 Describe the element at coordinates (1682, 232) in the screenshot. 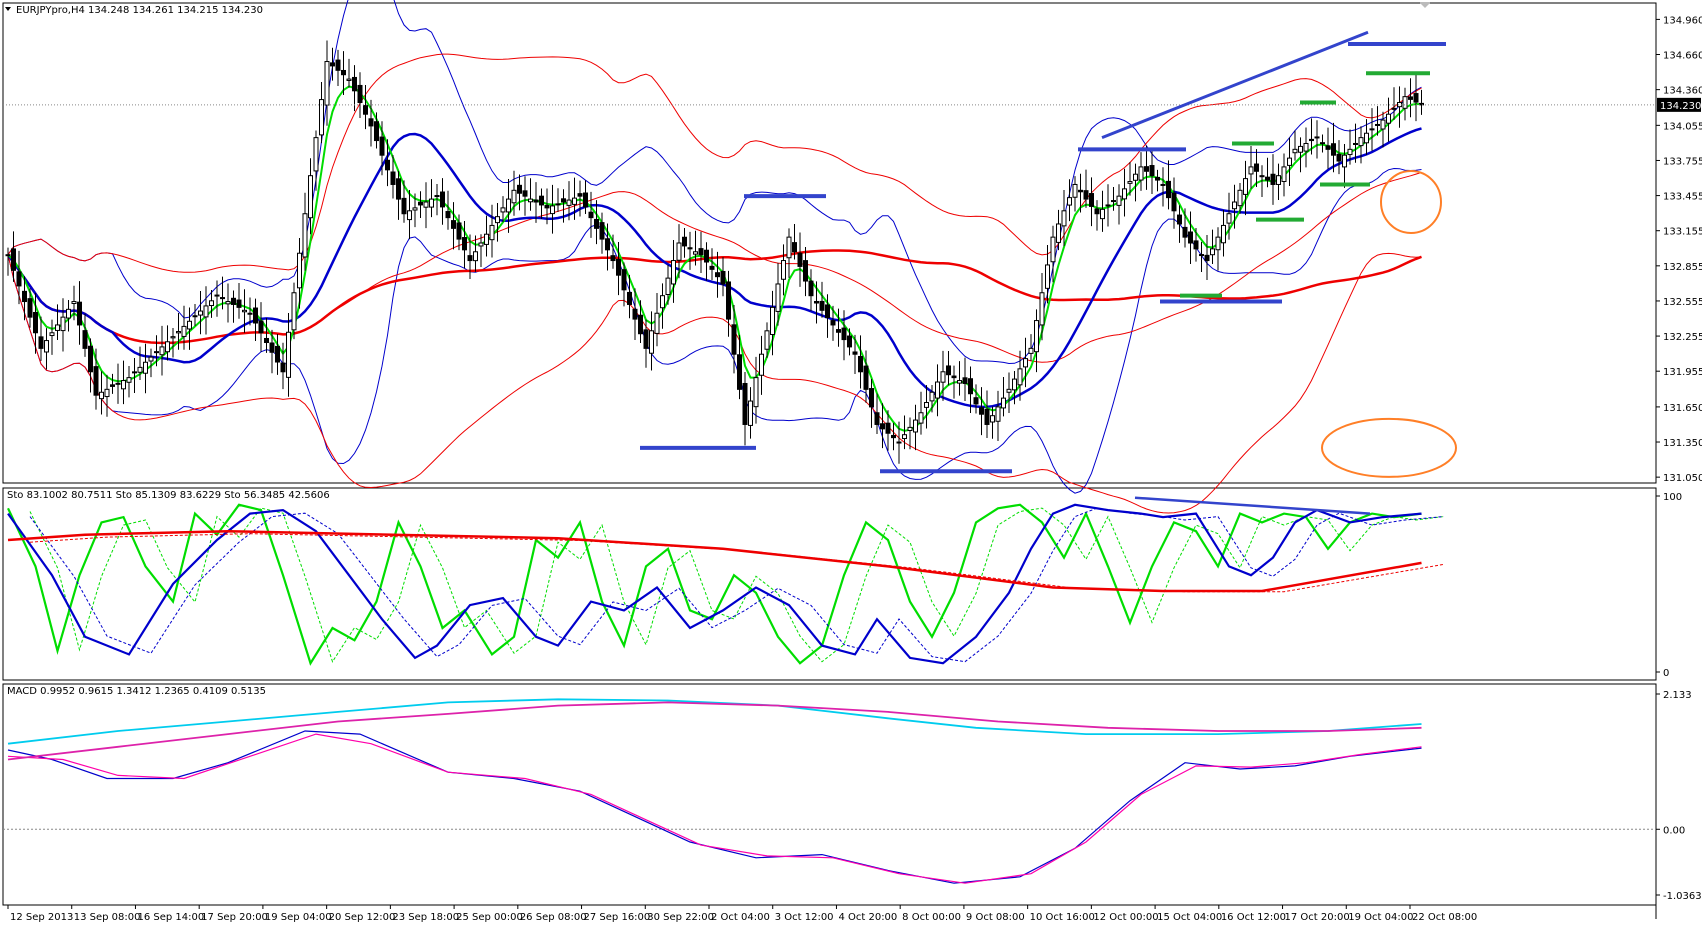

I see `price-tick-label: 133.155` at that location.